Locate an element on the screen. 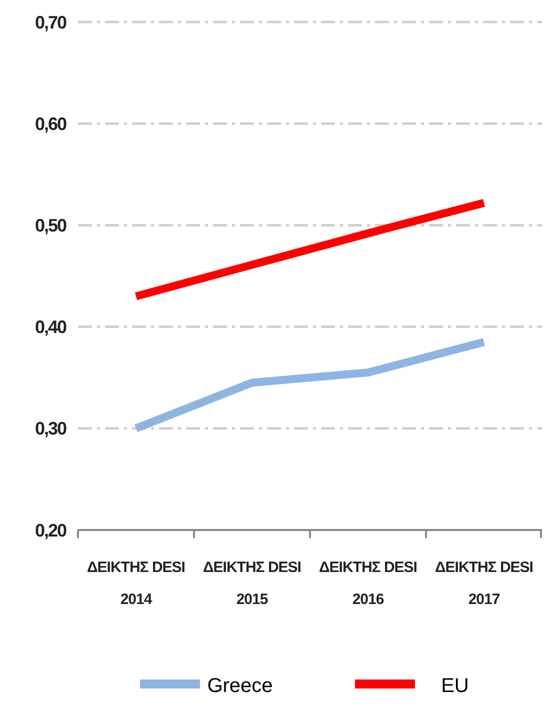 Image resolution: width=550 pixels, height=710 pixels. x-tick-label: ΔΕΙΚΤΗΣ DESI 2017 is located at coordinates (484, 583).